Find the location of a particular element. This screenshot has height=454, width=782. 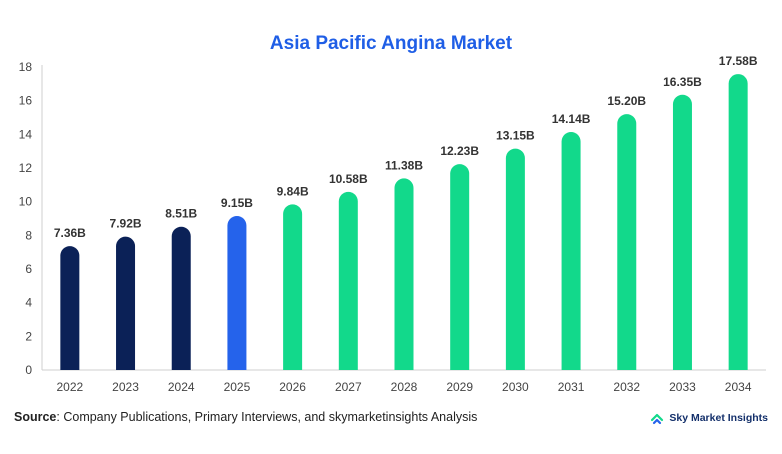

bar-value-label: 11.38B is located at coordinates (404, 165).